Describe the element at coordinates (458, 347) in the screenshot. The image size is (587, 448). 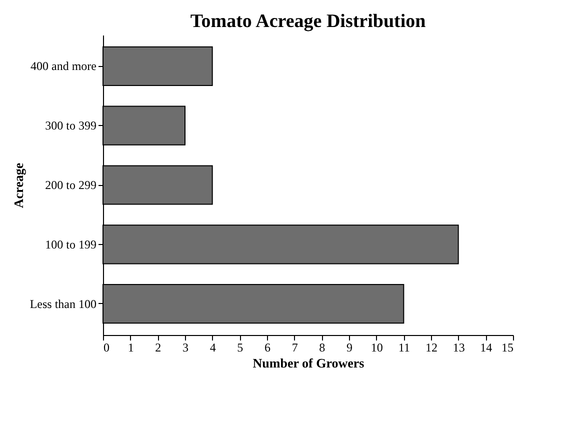
I see `x-tick-label: 13` at that location.